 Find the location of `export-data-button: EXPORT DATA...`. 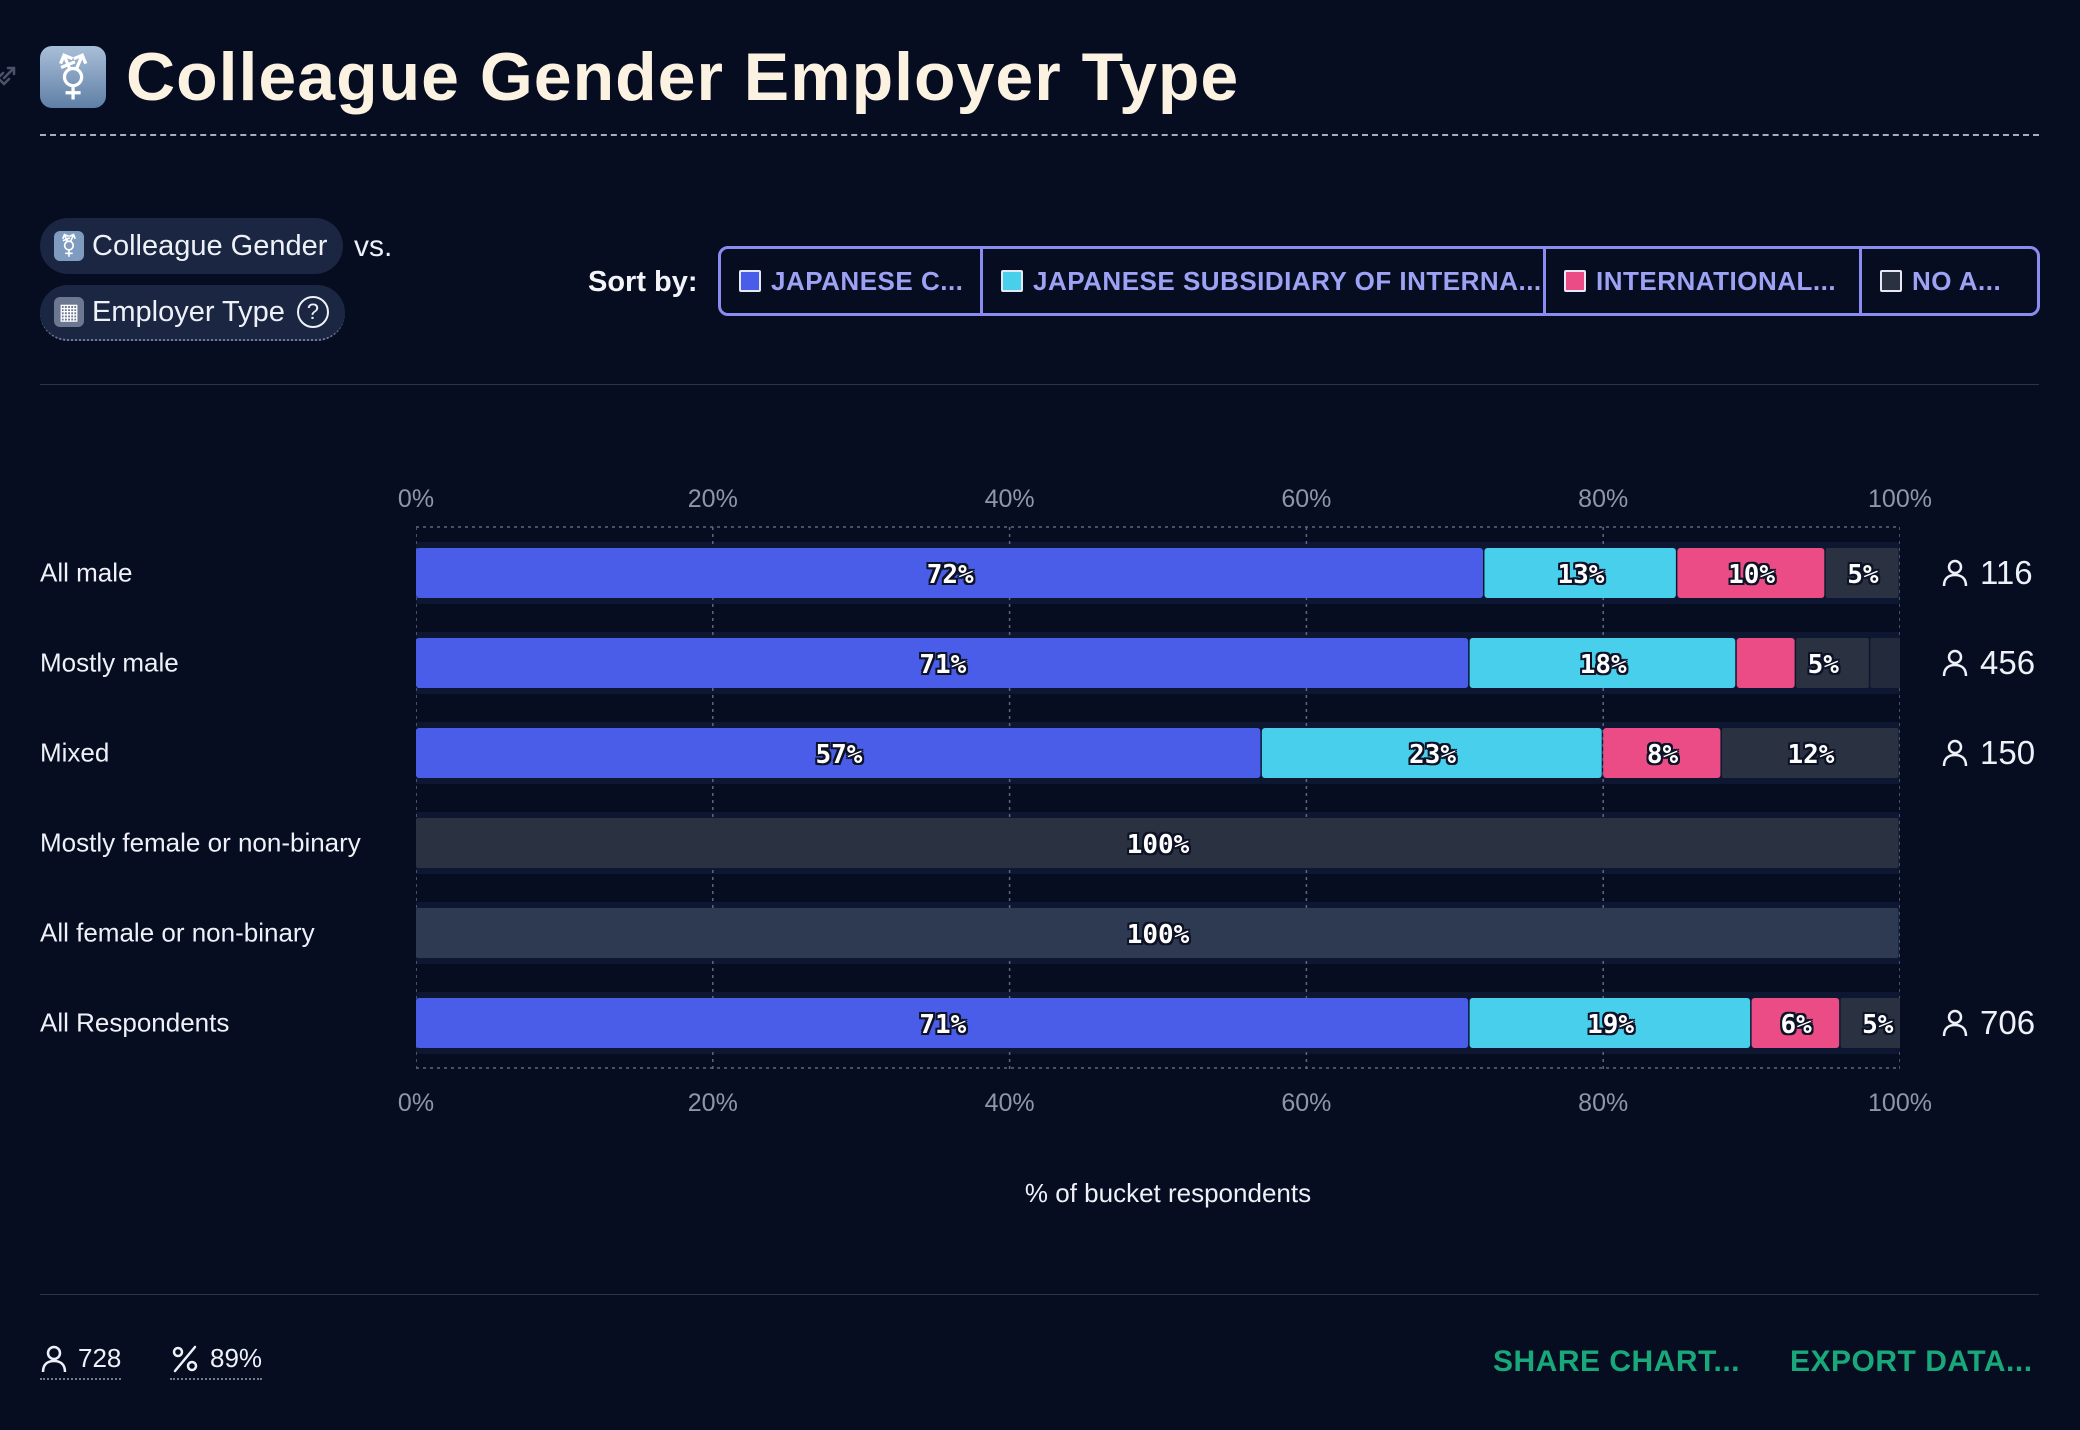

export-data-button: EXPORT DATA... is located at coordinates (1911, 1361).